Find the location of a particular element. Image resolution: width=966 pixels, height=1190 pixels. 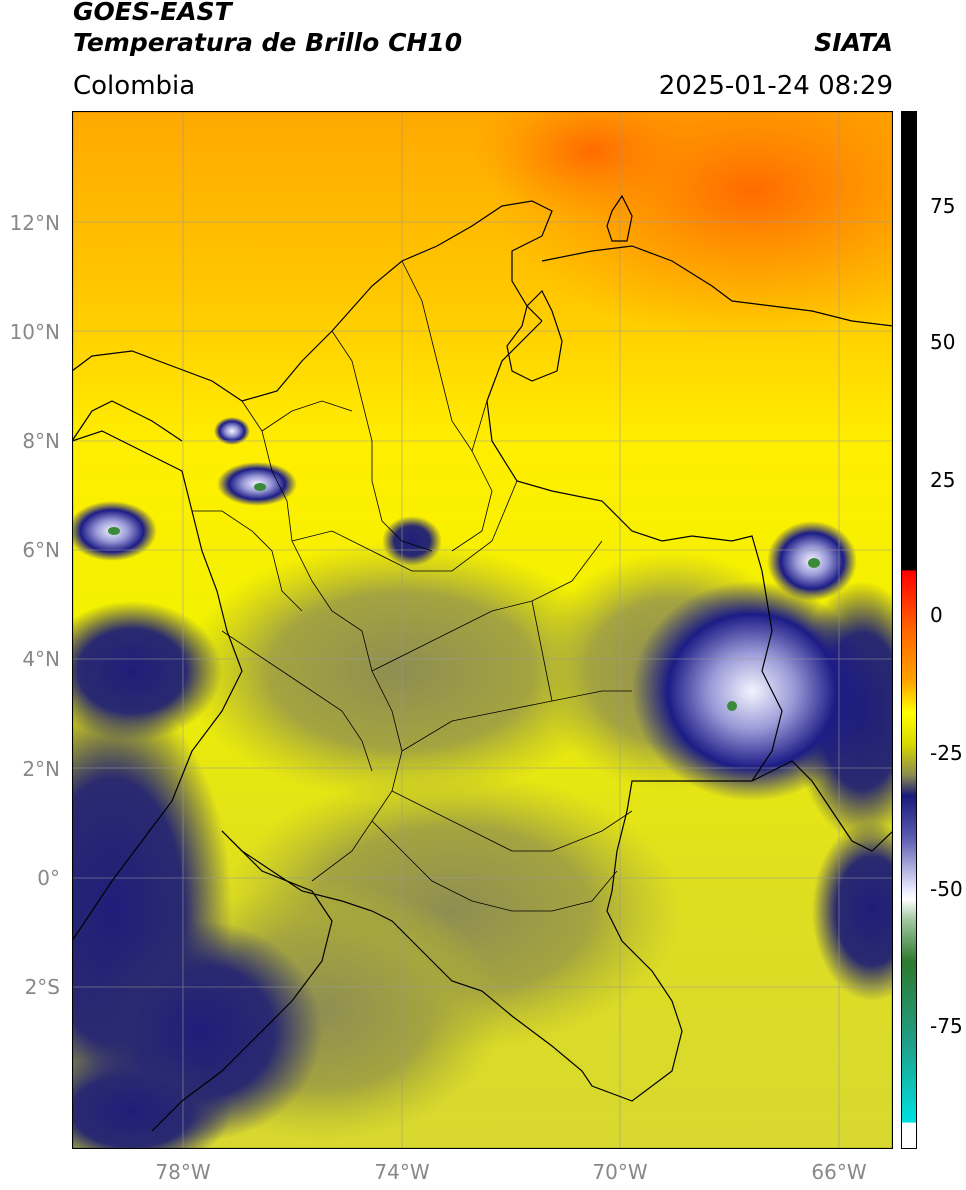

lat-label-6n: 6°N is located at coordinates (41, 550).